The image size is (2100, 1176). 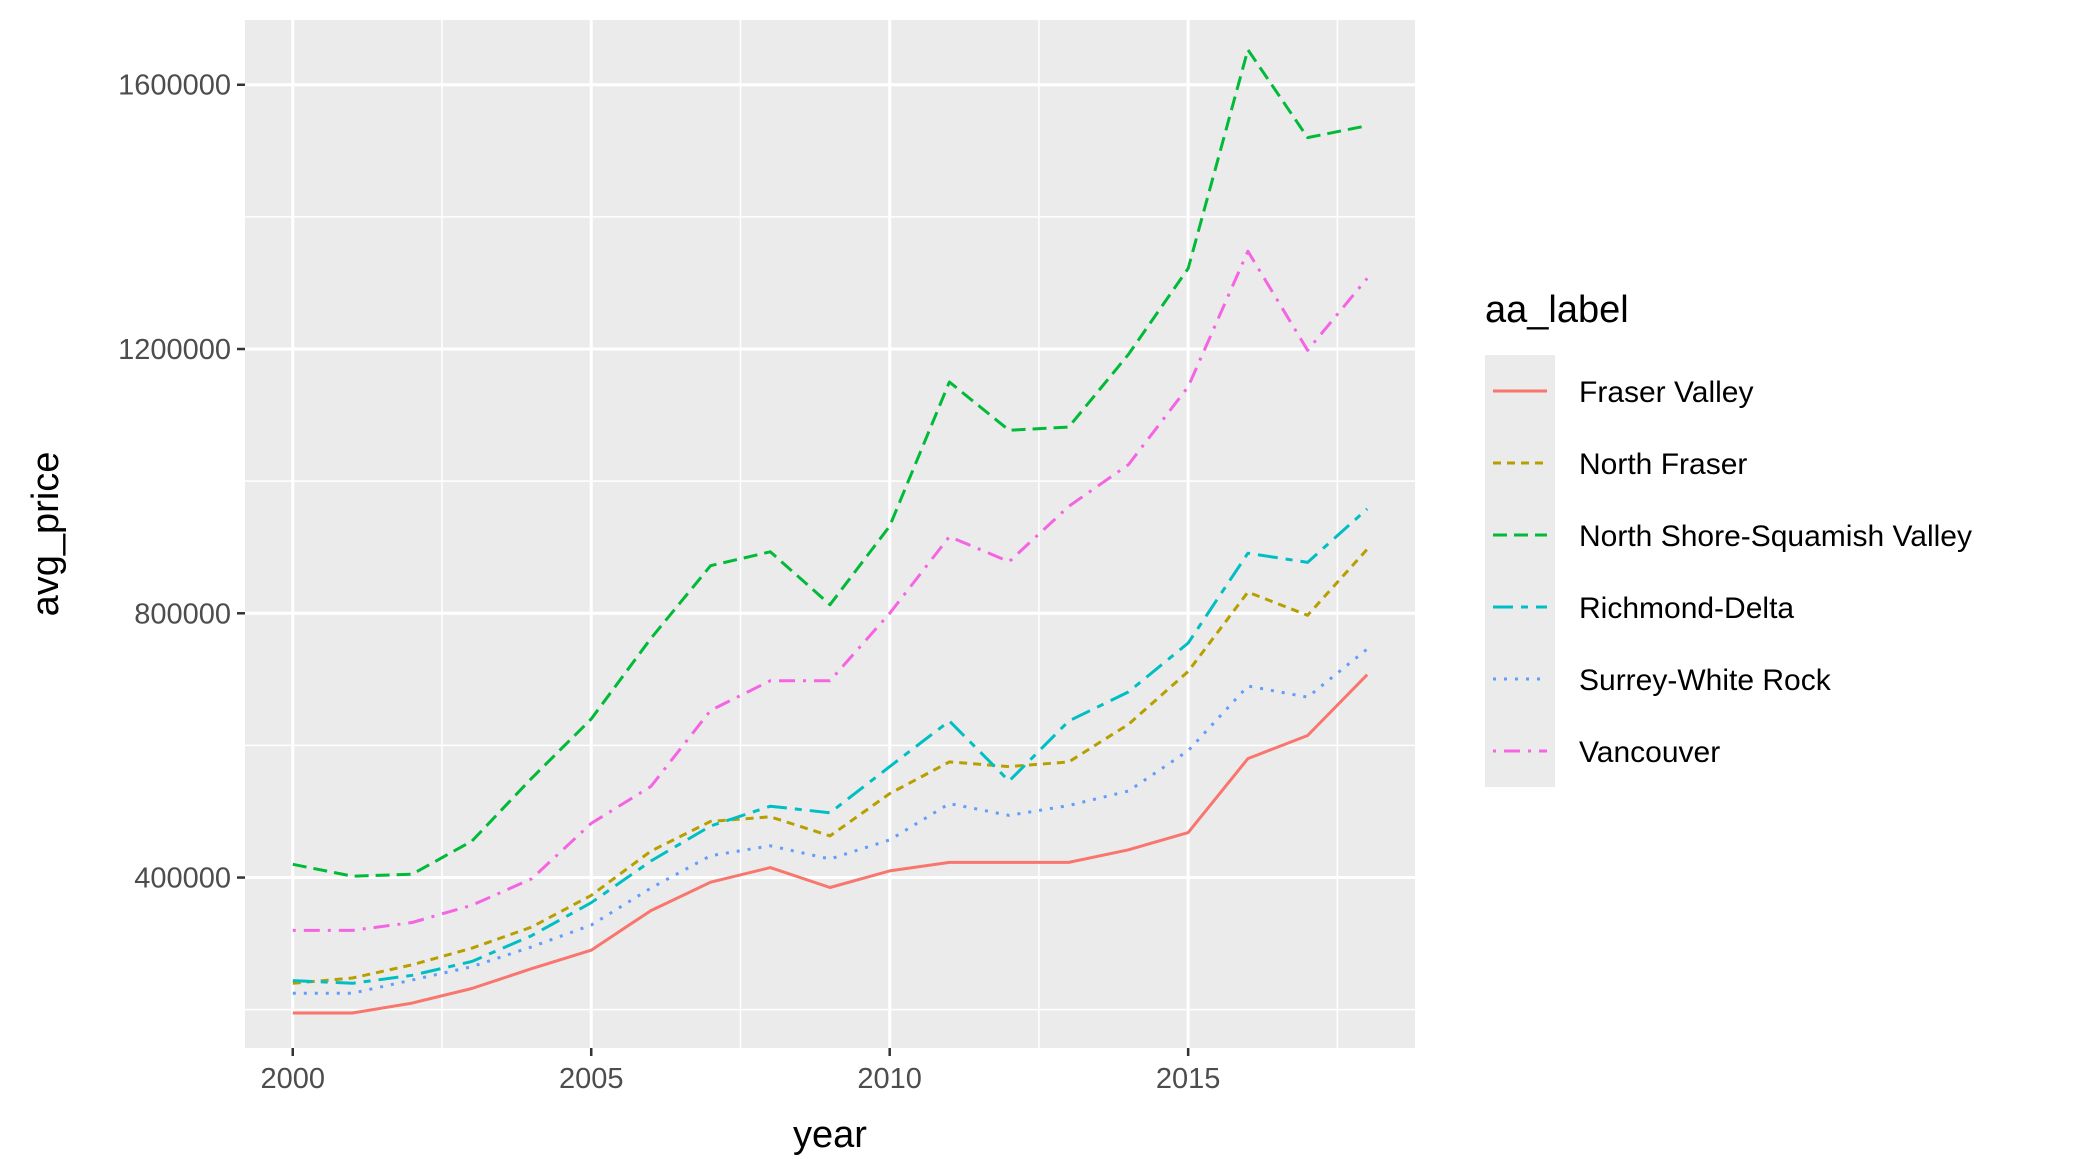 What do you see at coordinates (1666, 392) in the screenshot?
I see `legend-label-0: Fraser Valley` at bounding box center [1666, 392].